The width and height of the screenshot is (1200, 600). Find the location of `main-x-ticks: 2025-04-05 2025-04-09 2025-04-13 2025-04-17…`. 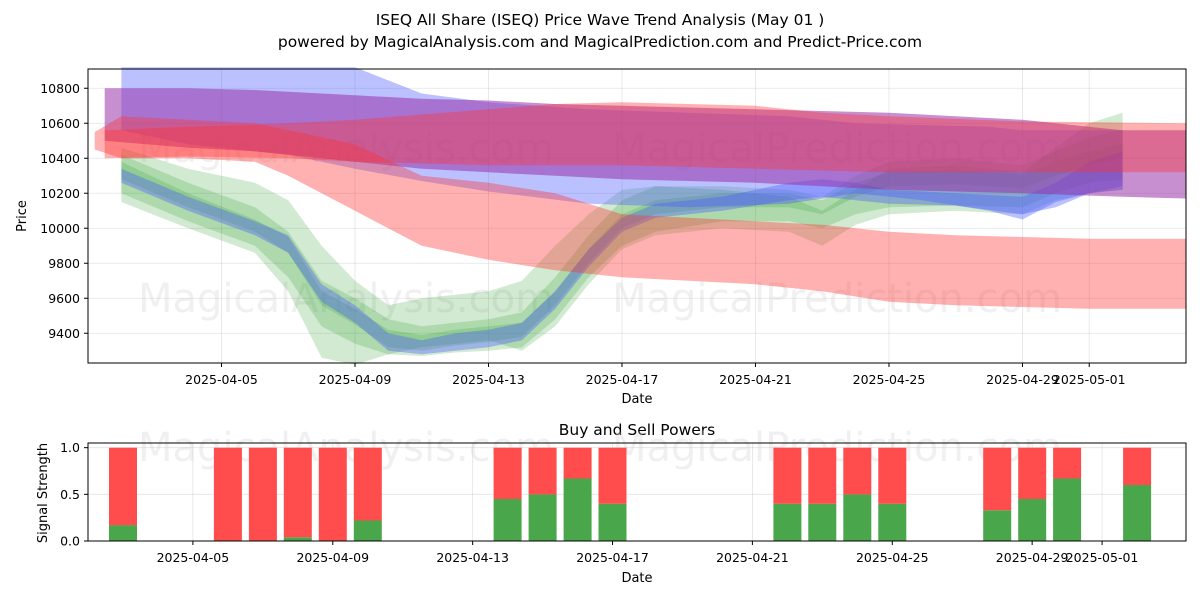

main-x-ticks: 2025-04-05 2025-04-09 2025-04-13 2025-04-17… is located at coordinates (655, 375).